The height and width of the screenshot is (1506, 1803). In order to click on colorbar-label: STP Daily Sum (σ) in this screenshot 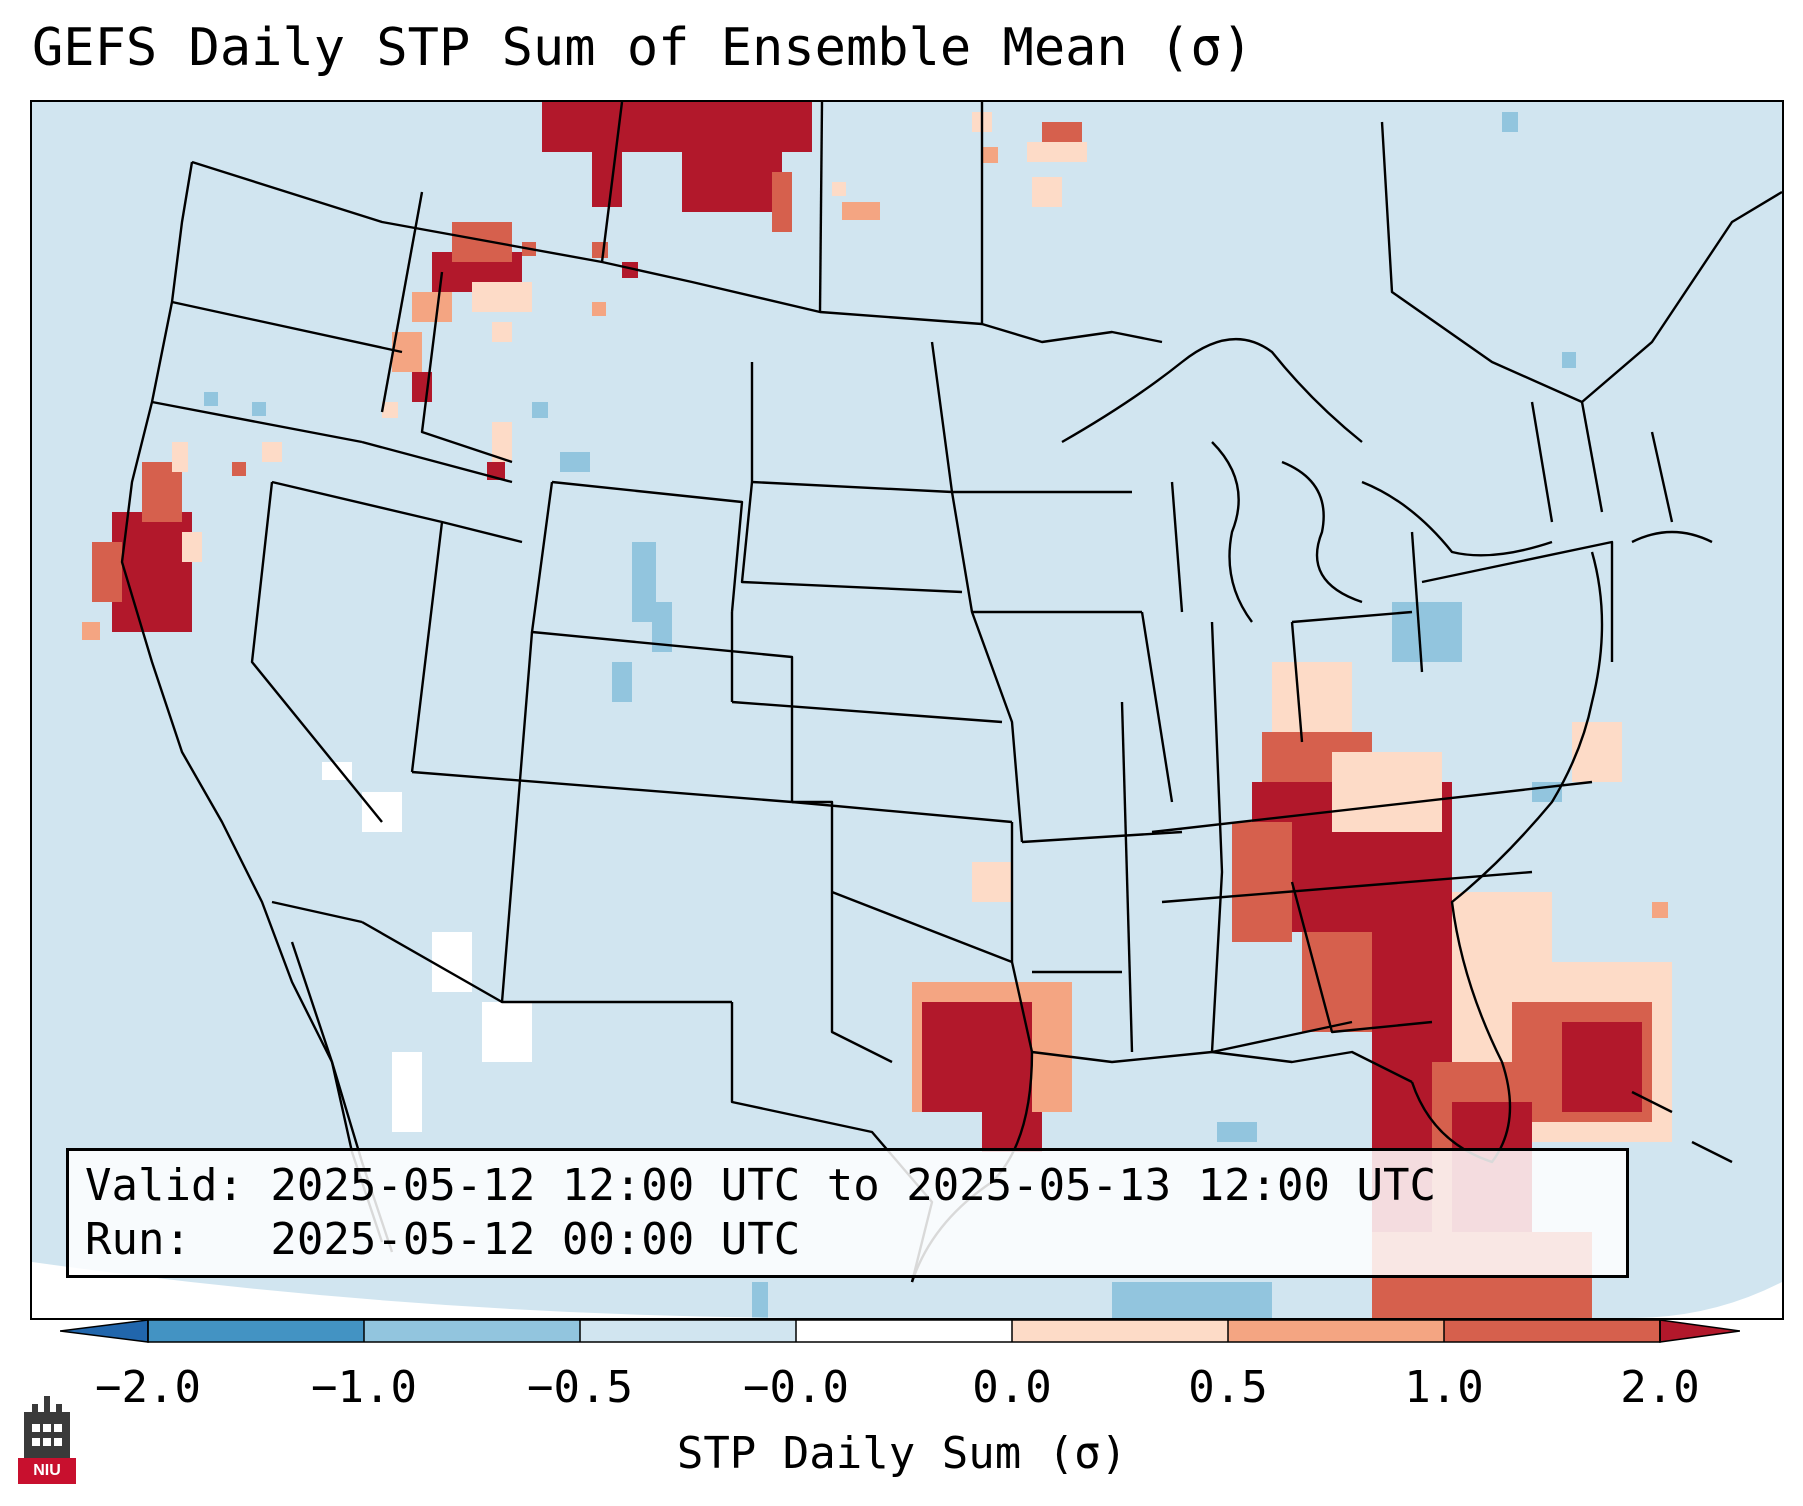, I will do `click(902, 1453)`.